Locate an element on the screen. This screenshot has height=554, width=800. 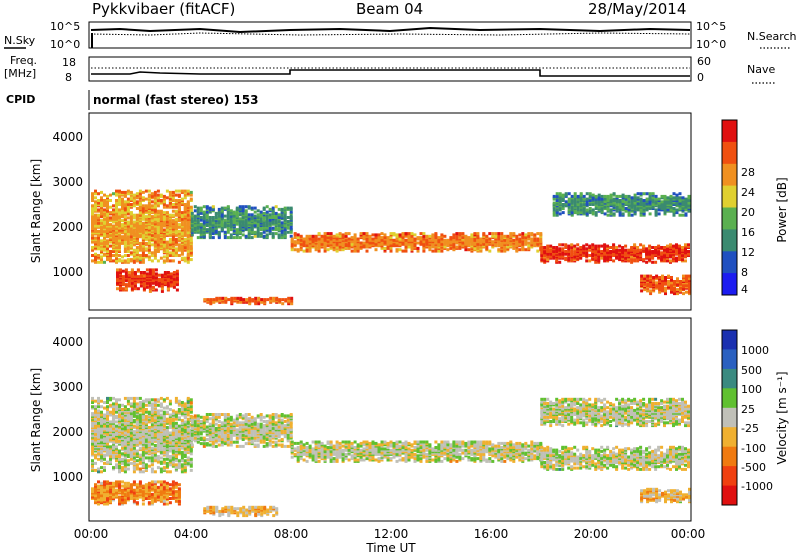
freq-panel-frame is located at coordinates (390, 69).